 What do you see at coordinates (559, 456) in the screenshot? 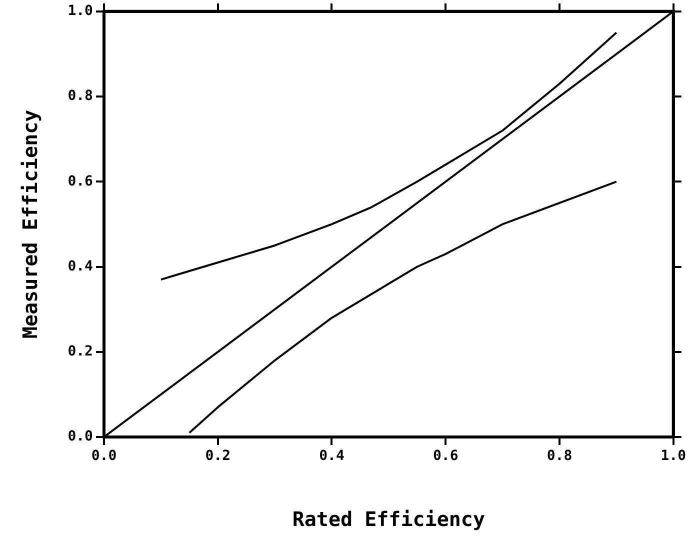
I see `x-tick-label: 0.8` at bounding box center [559, 456].